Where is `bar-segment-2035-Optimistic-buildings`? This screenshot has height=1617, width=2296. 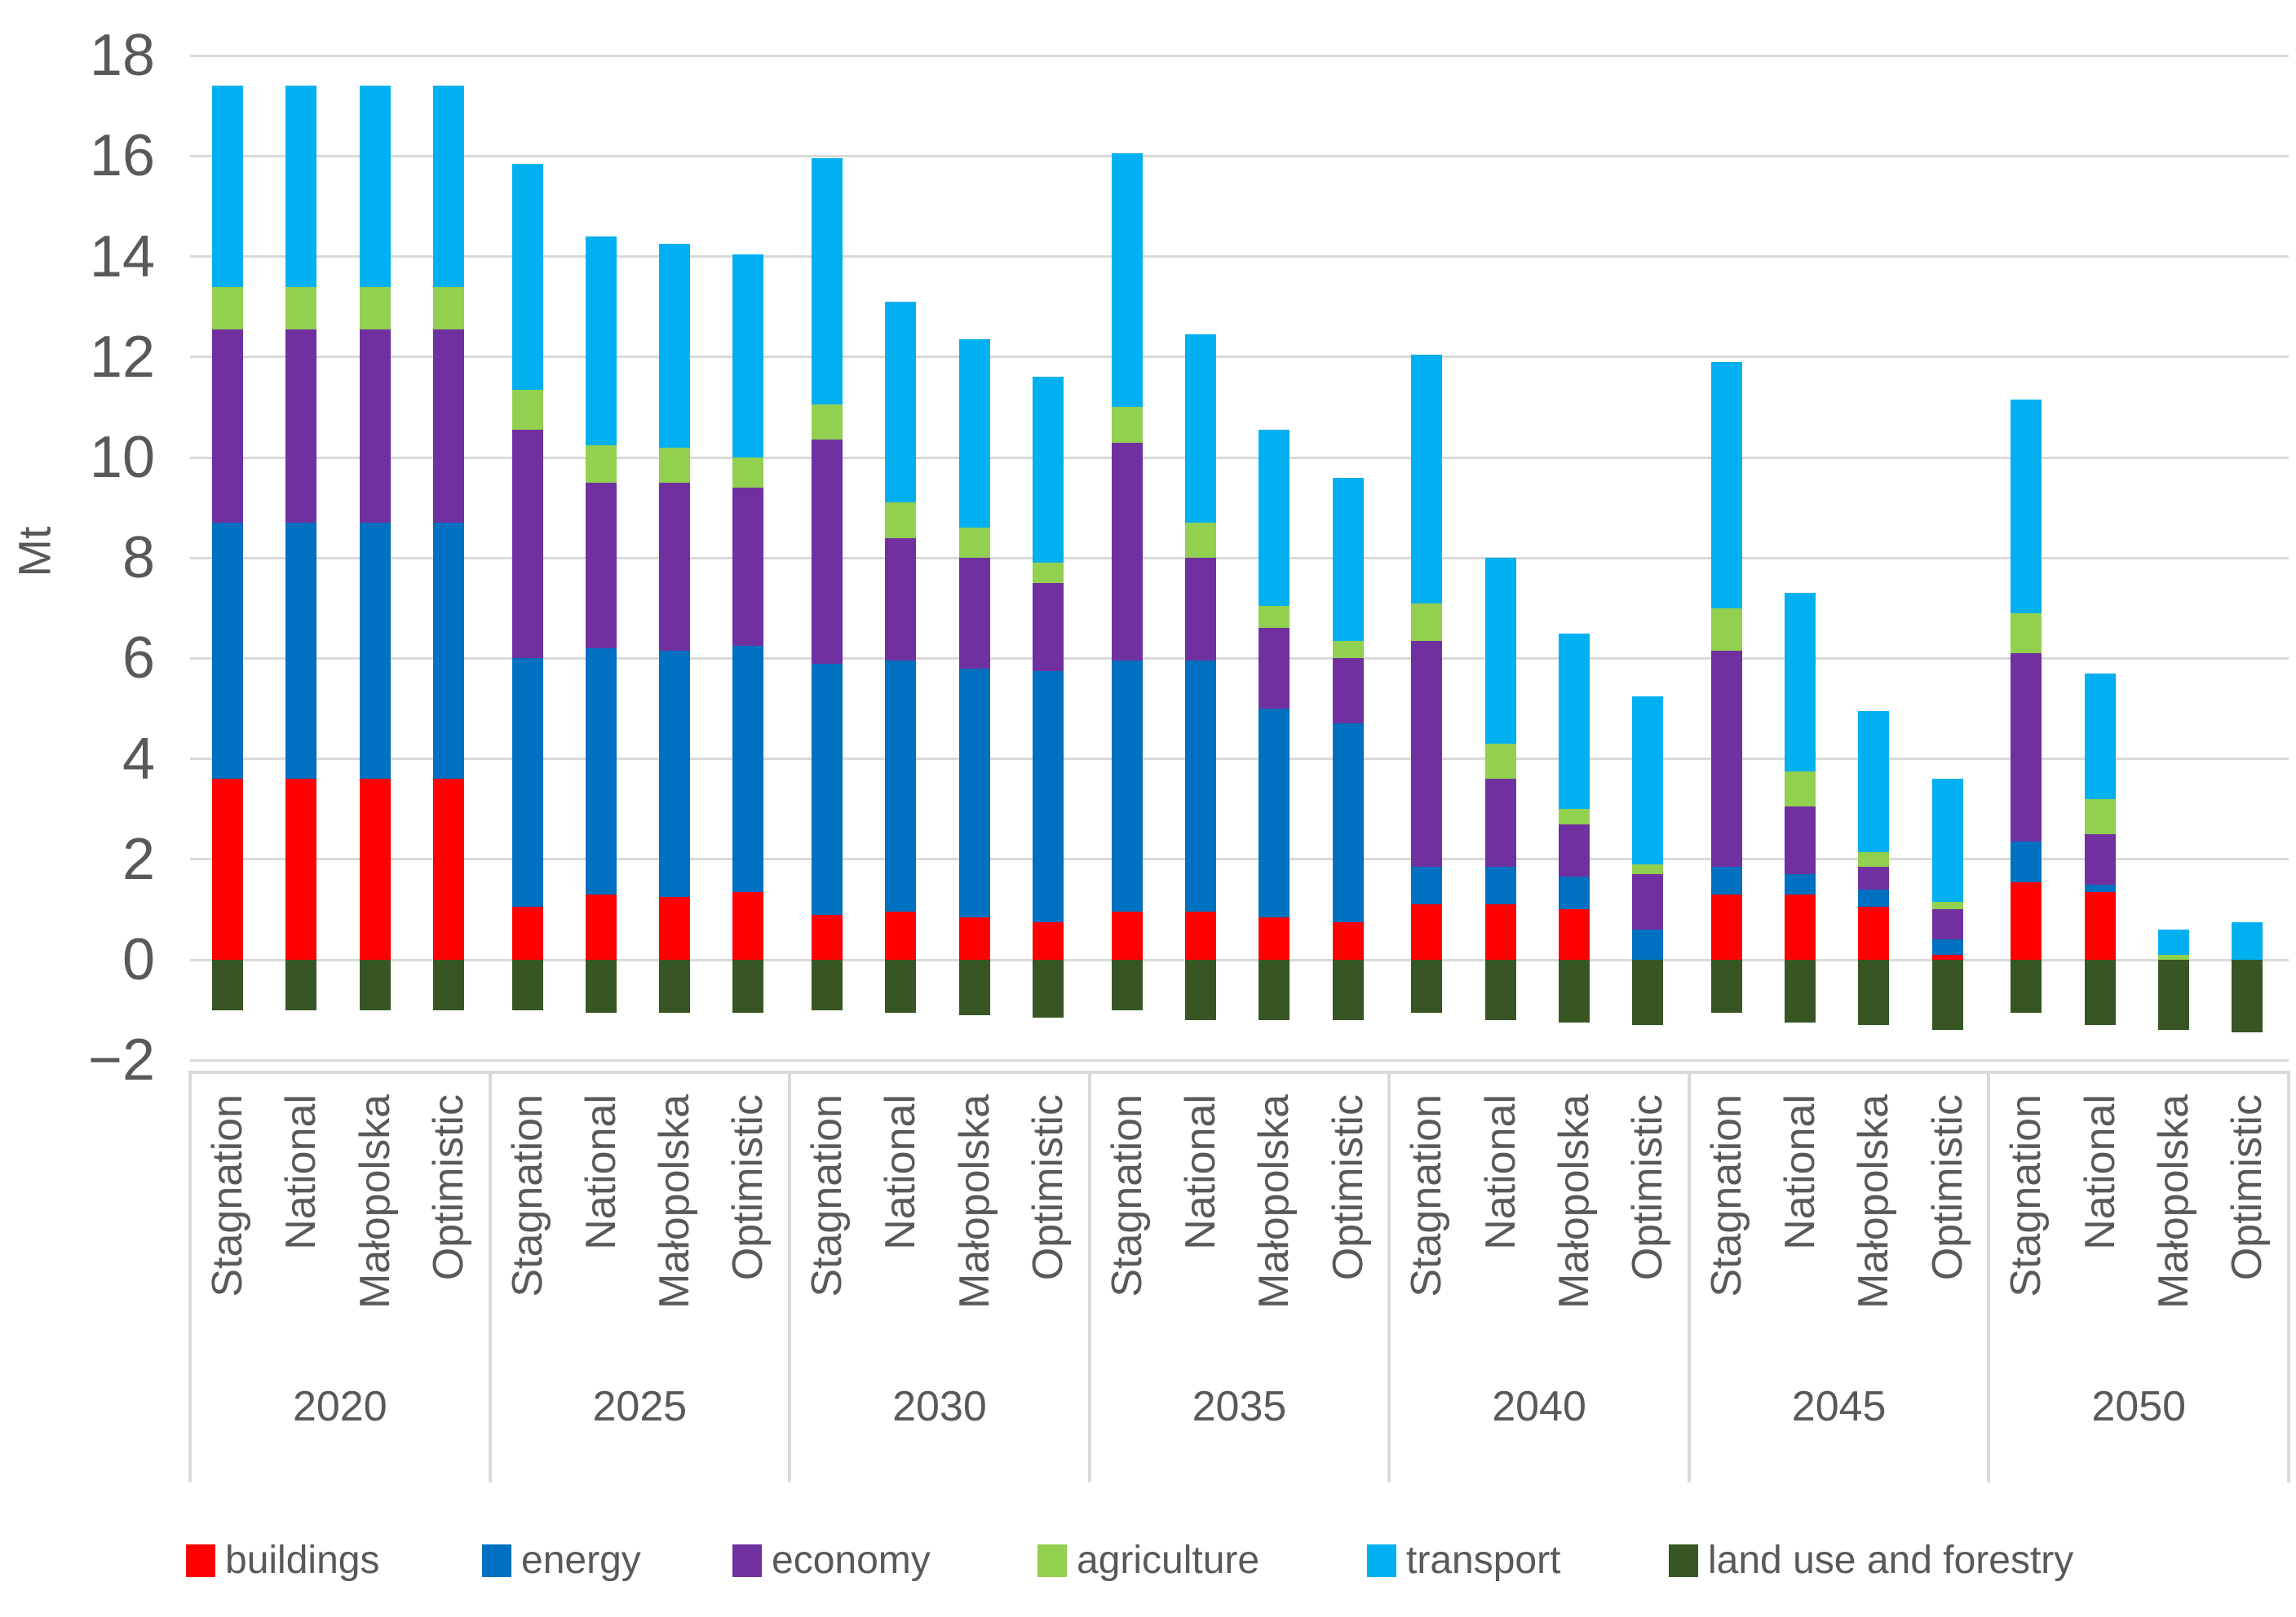 bar-segment-2035-Optimistic-buildings is located at coordinates (1348, 940).